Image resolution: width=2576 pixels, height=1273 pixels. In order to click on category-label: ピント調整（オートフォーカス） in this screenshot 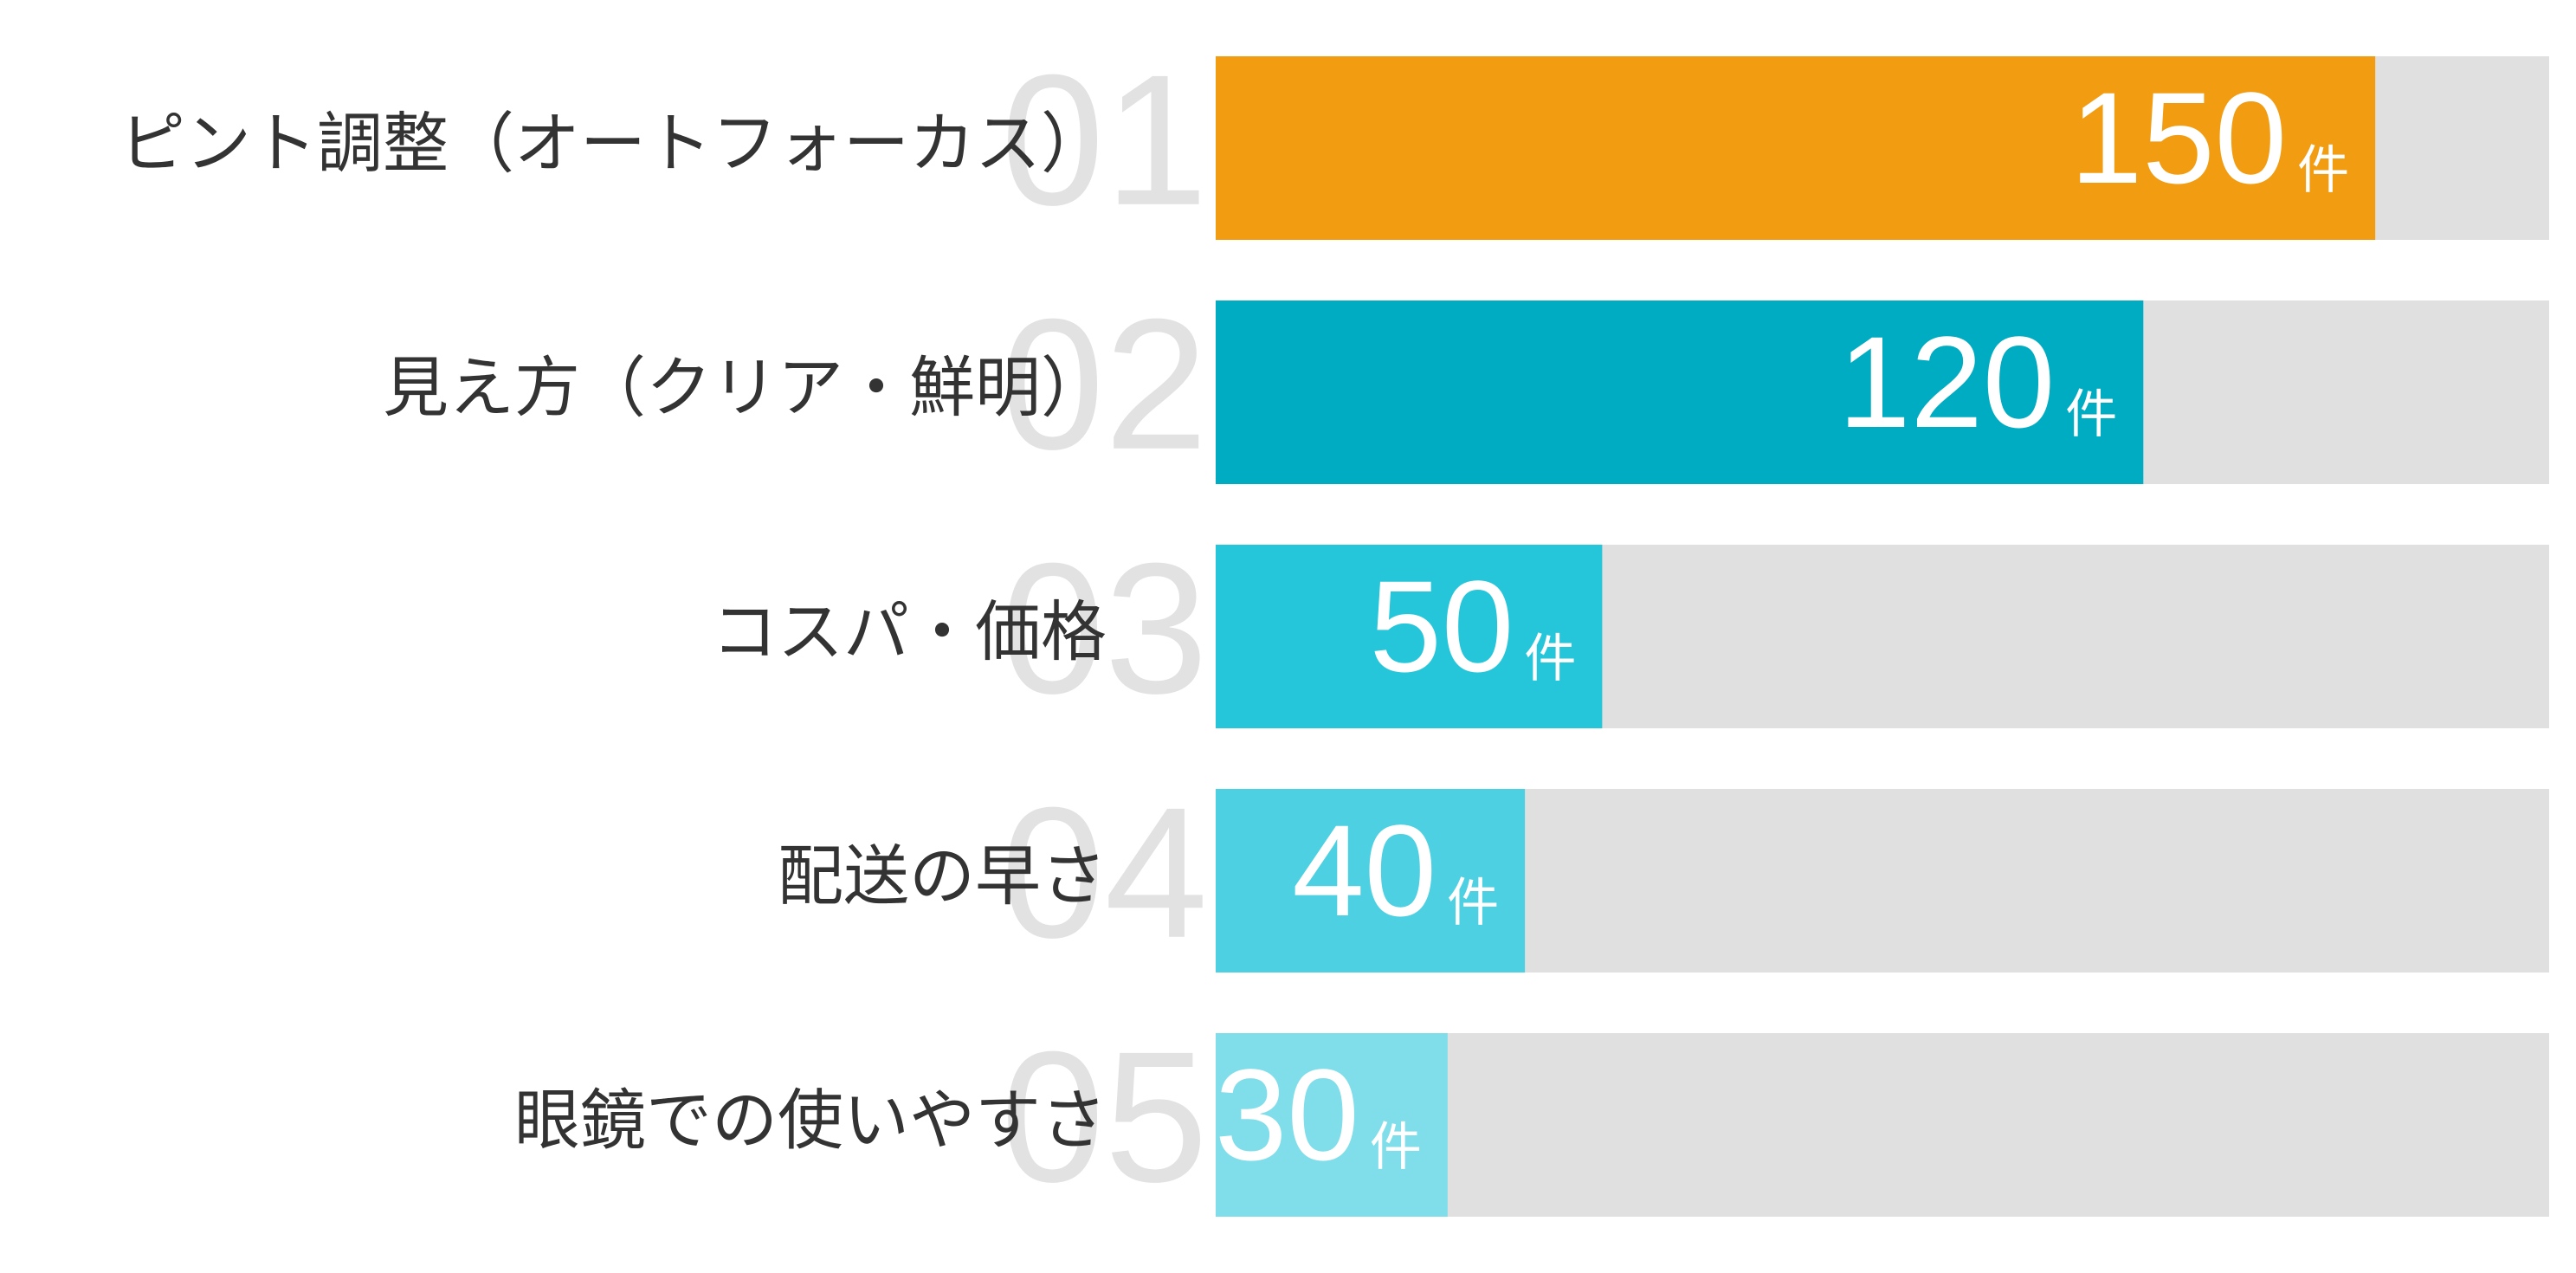, I will do `click(613, 143)`.